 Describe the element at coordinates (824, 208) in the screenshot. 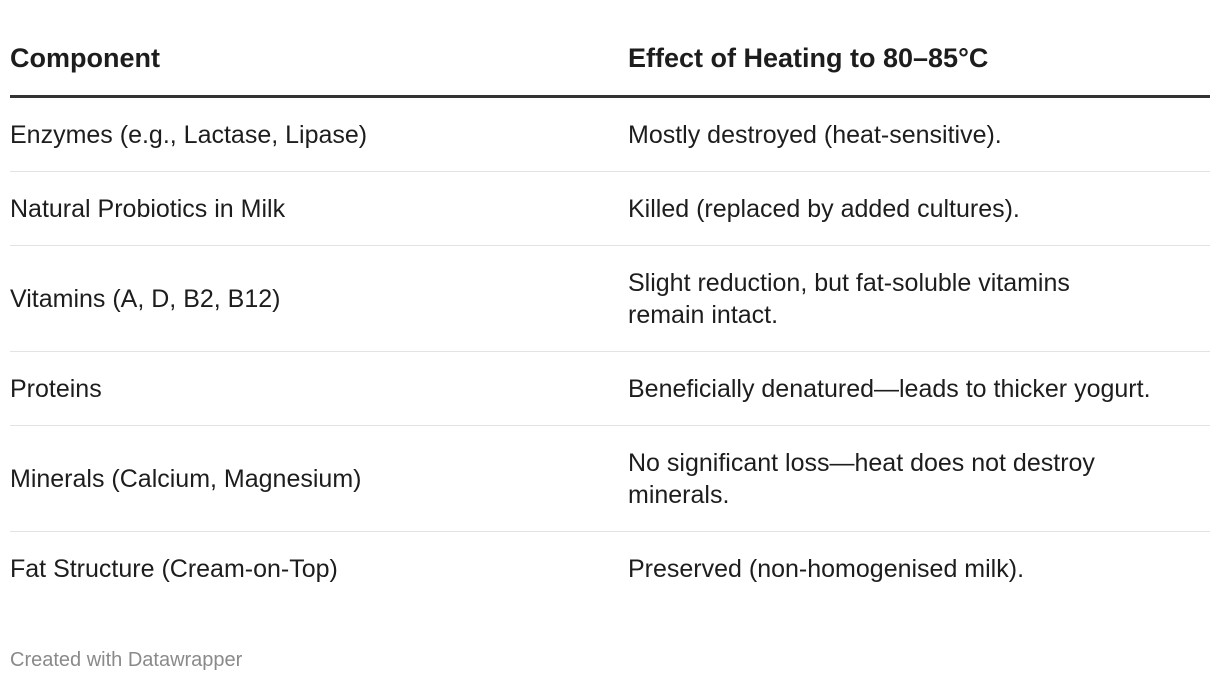

I see `effect-cell: Killed (replaced by added cultures).` at that location.